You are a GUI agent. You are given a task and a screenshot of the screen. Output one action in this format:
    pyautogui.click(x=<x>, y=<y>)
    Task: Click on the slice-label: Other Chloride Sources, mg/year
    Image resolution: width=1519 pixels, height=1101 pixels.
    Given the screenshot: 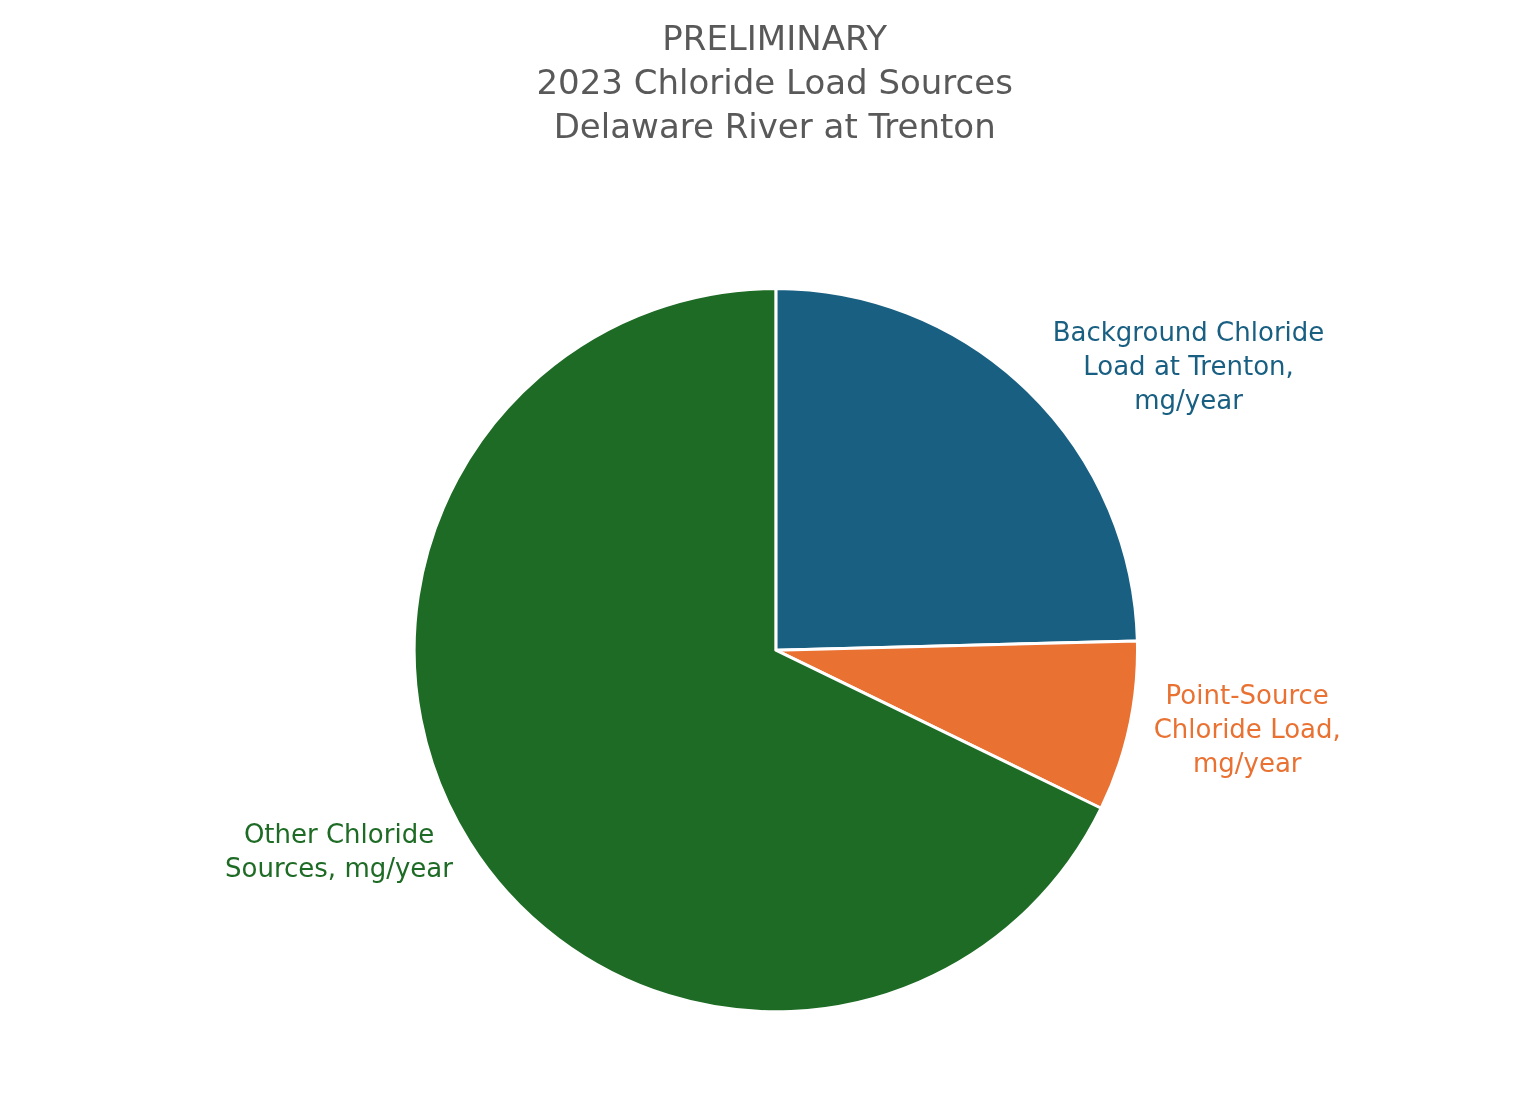 What is the action you would take?
    pyautogui.click(x=339, y=851)
    